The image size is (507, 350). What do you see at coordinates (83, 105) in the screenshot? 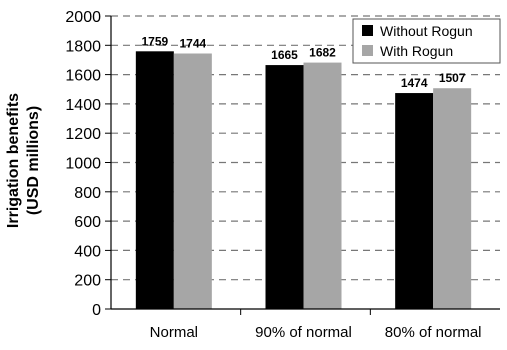
I see `y-tick-label: 1400` at bounding box center [83, 105].